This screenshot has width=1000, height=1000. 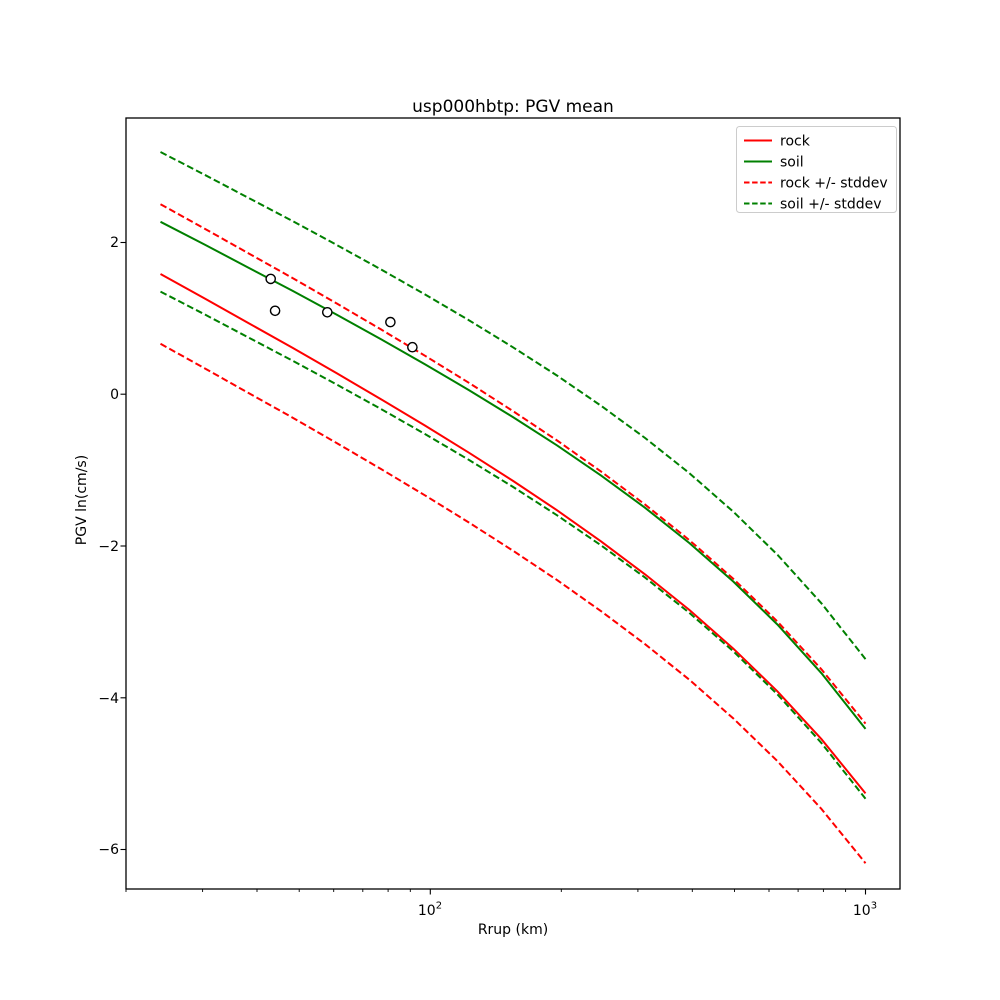 I want to click on x-ticks-layer, so click(x=496, y=892).